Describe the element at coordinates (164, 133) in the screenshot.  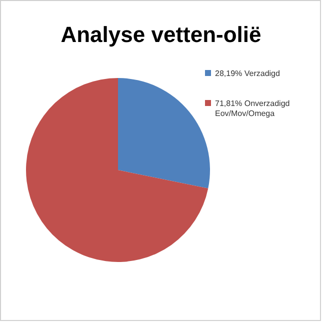
I see `pie-slice` at that location.